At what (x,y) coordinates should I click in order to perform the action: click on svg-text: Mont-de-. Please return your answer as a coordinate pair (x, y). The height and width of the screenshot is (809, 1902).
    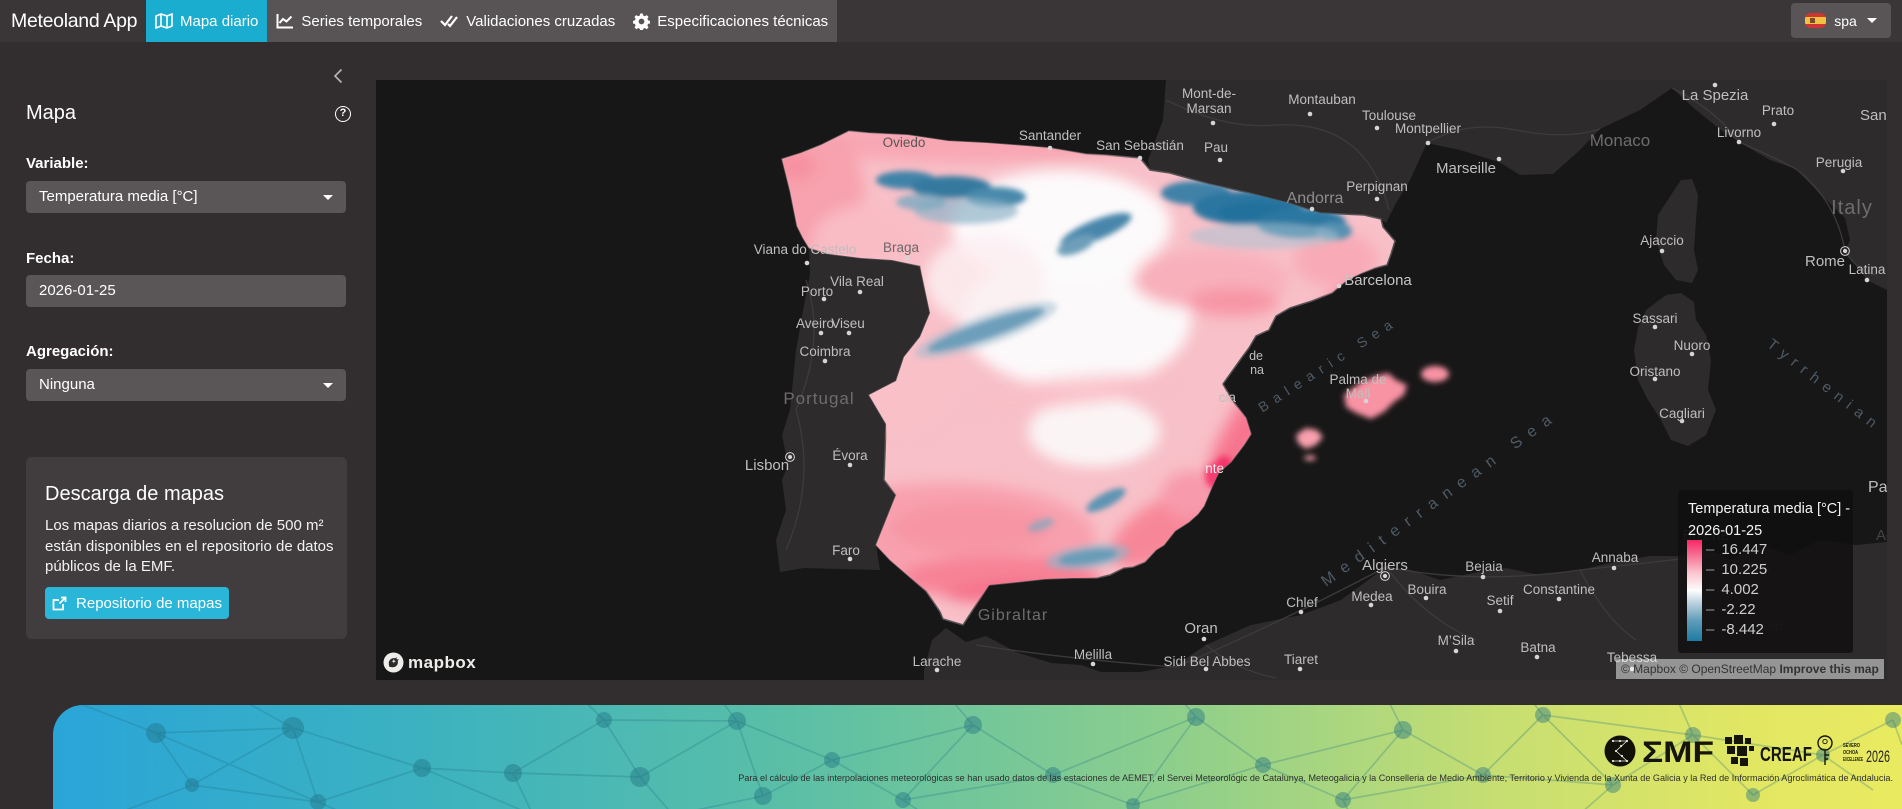
    Looking at the image, I should click on (1209, 93).